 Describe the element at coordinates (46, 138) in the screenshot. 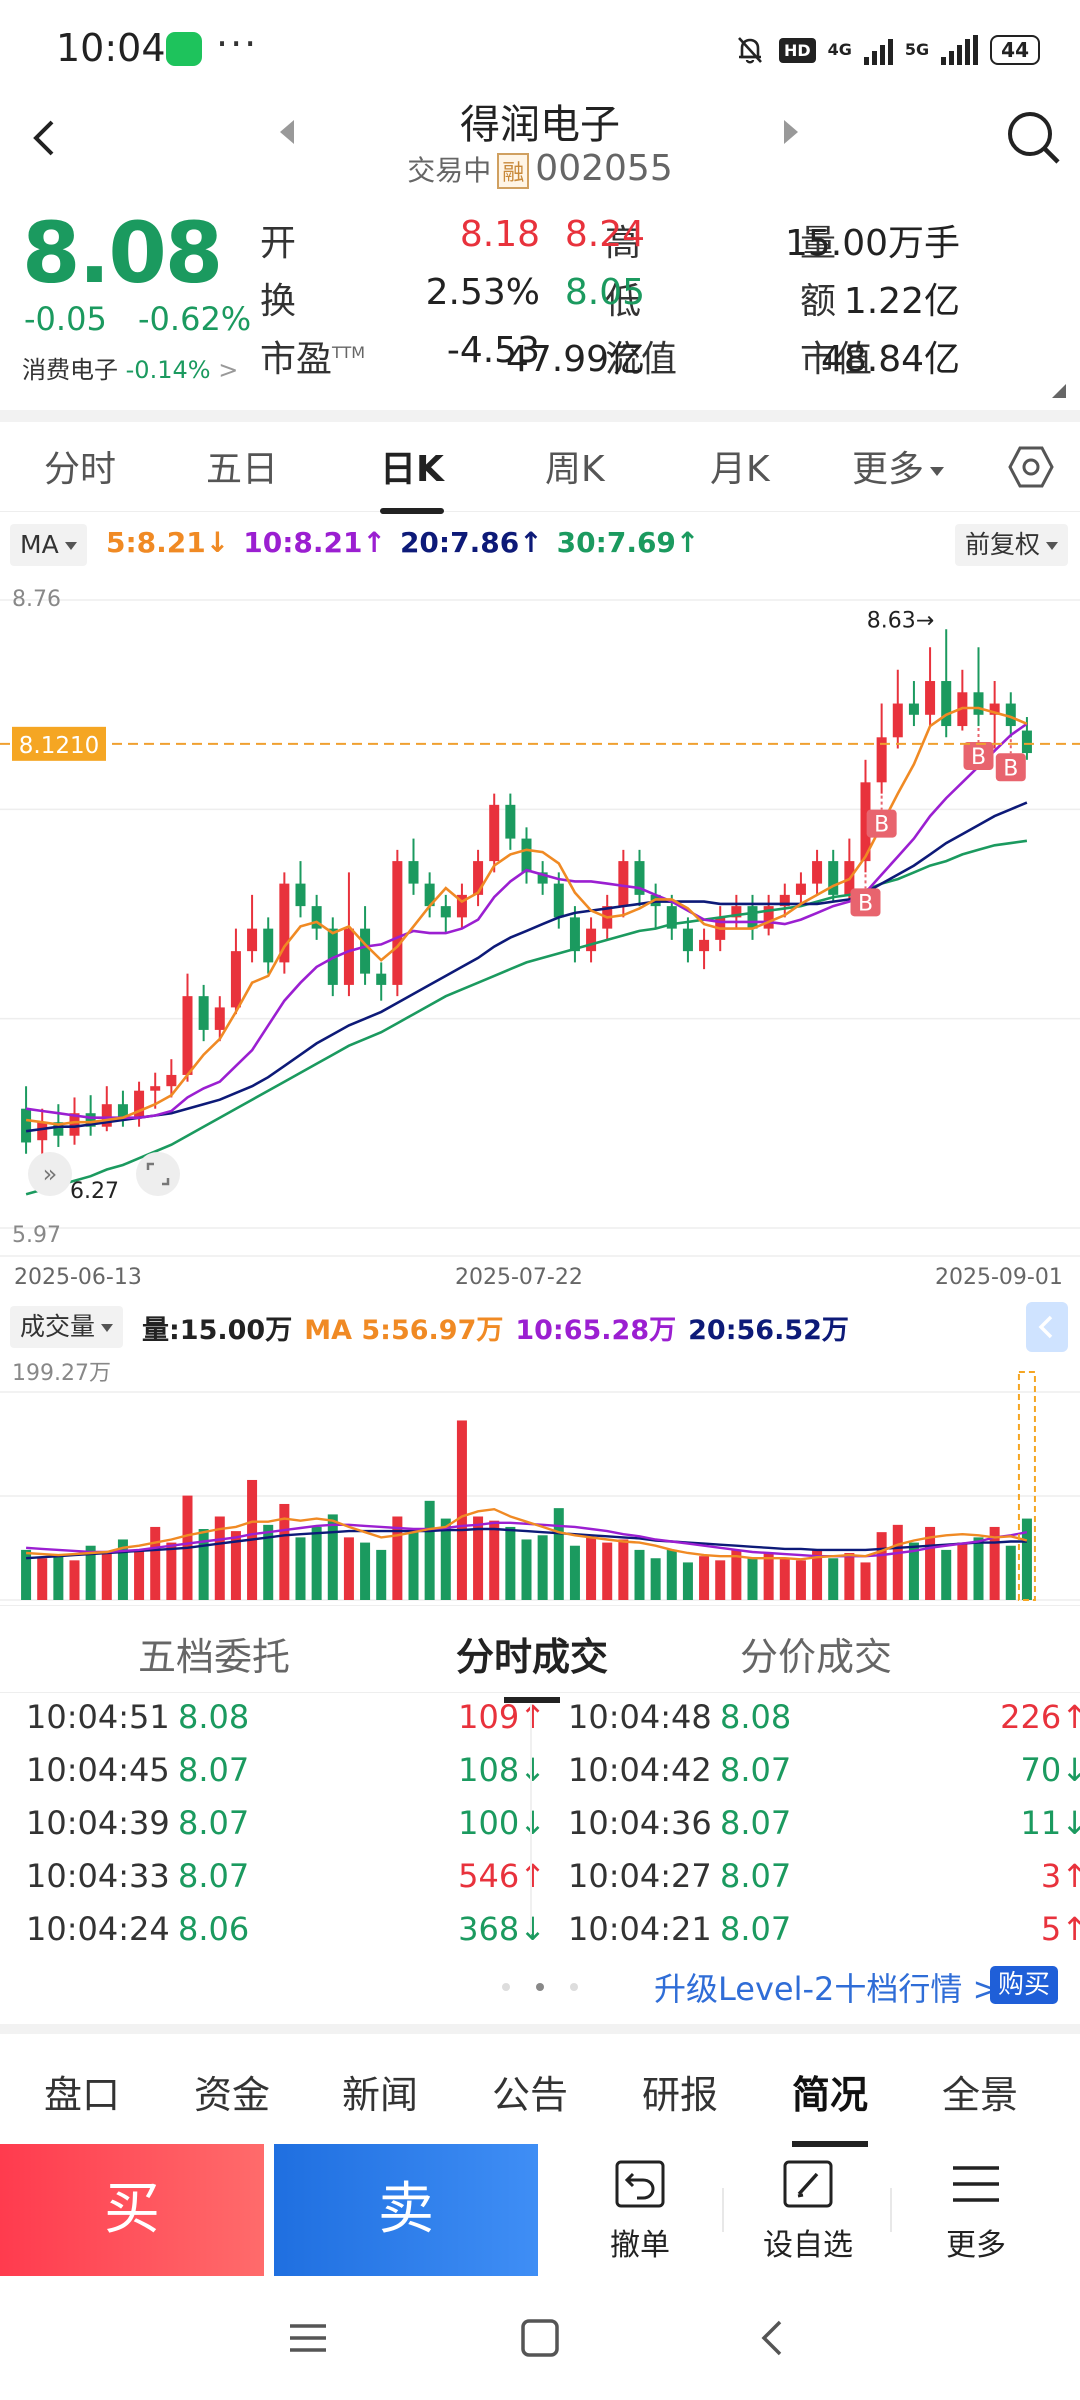

I see `back-arrow-icon` at that location.